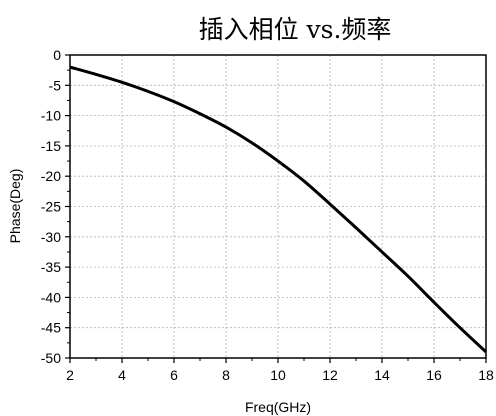  I want to click on y-tick-label: 0, so click(57, 55).